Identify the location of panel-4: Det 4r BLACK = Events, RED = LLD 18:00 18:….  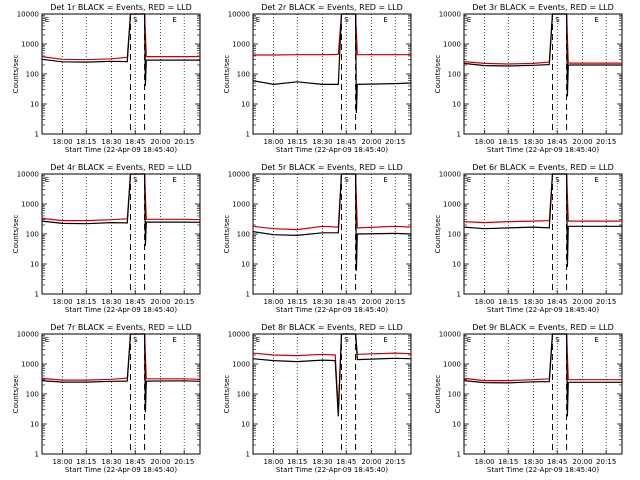
(106, 238).